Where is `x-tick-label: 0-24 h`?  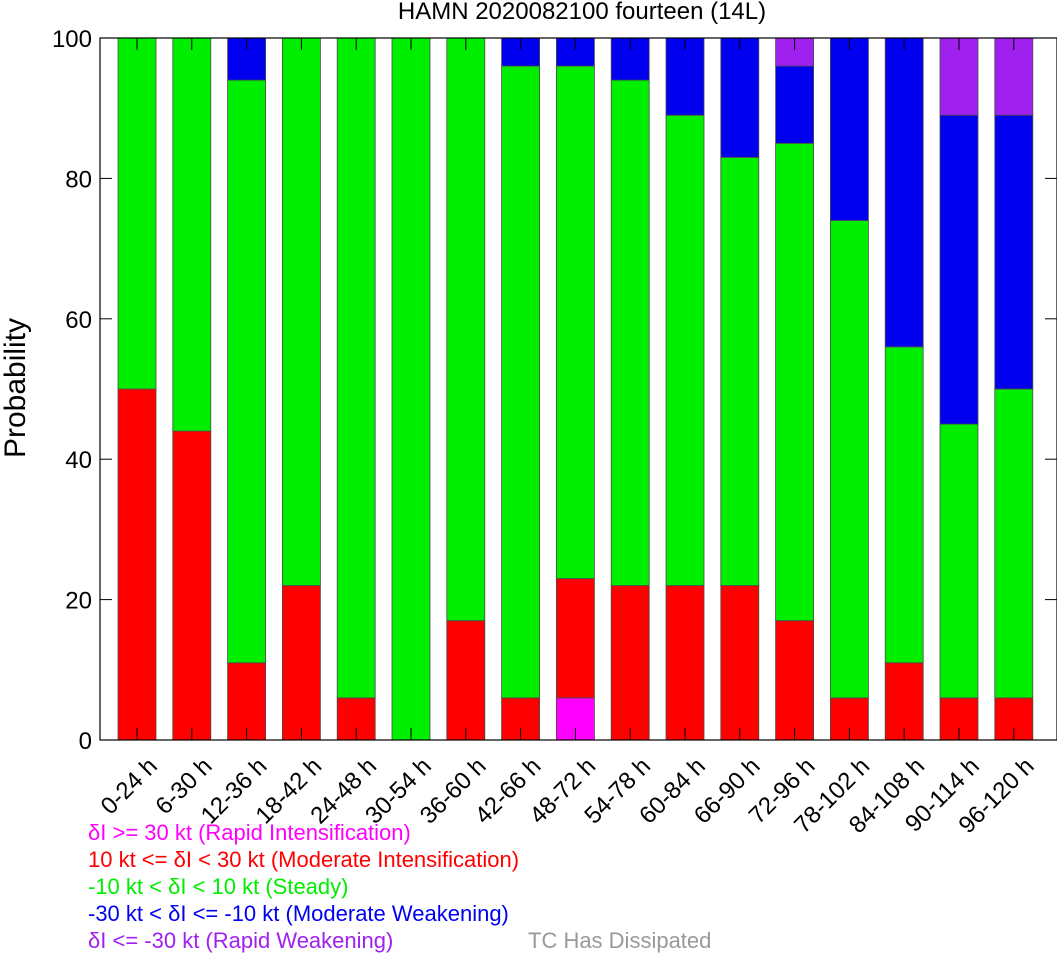 x-tick-label: 0-24 h is located at coordinates (129, 786).